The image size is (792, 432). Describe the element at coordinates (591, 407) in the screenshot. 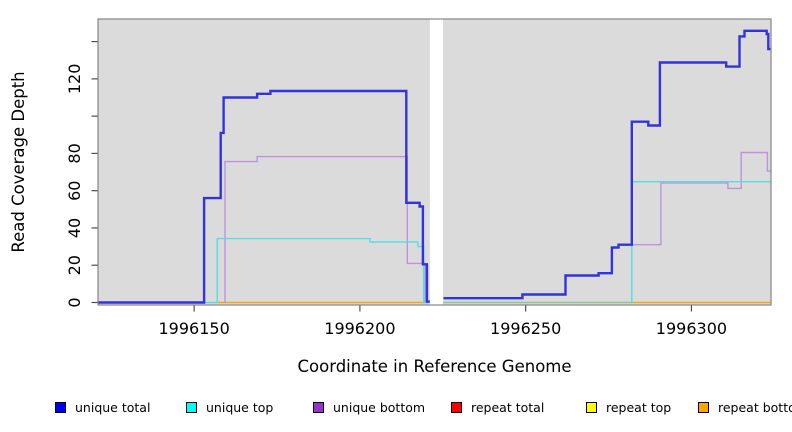

I see `legend-swatch-repeat-top` at that location.